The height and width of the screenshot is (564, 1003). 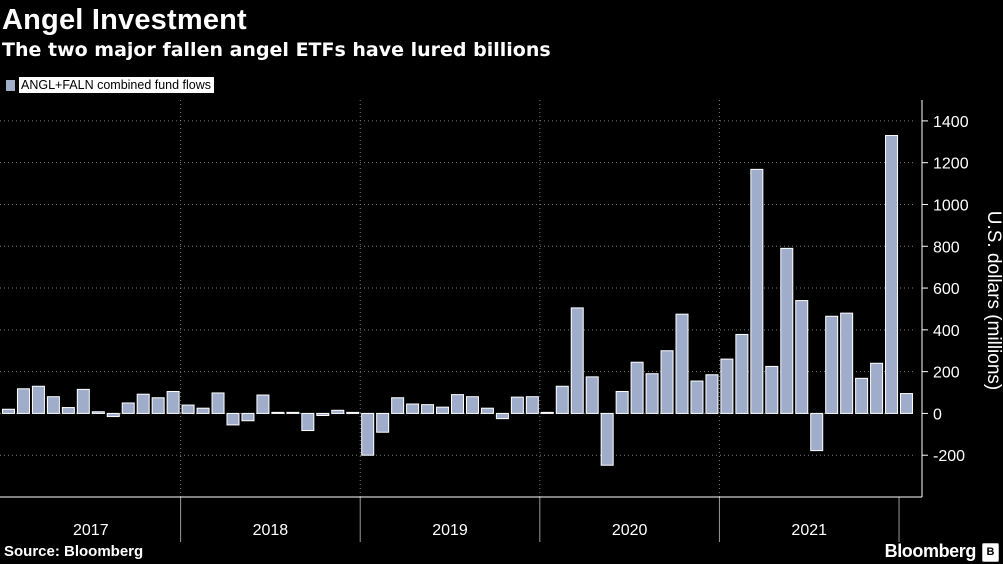 I want to click on y-axis-label: U.S. dollars (millions), so click(x=993, y=300).